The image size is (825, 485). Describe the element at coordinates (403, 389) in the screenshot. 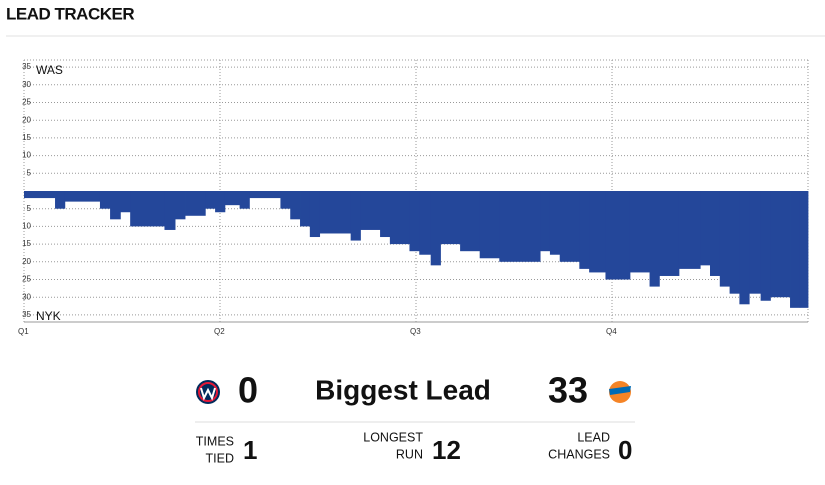

I see `biggest-lead-label: Biggest Lead` at that location.